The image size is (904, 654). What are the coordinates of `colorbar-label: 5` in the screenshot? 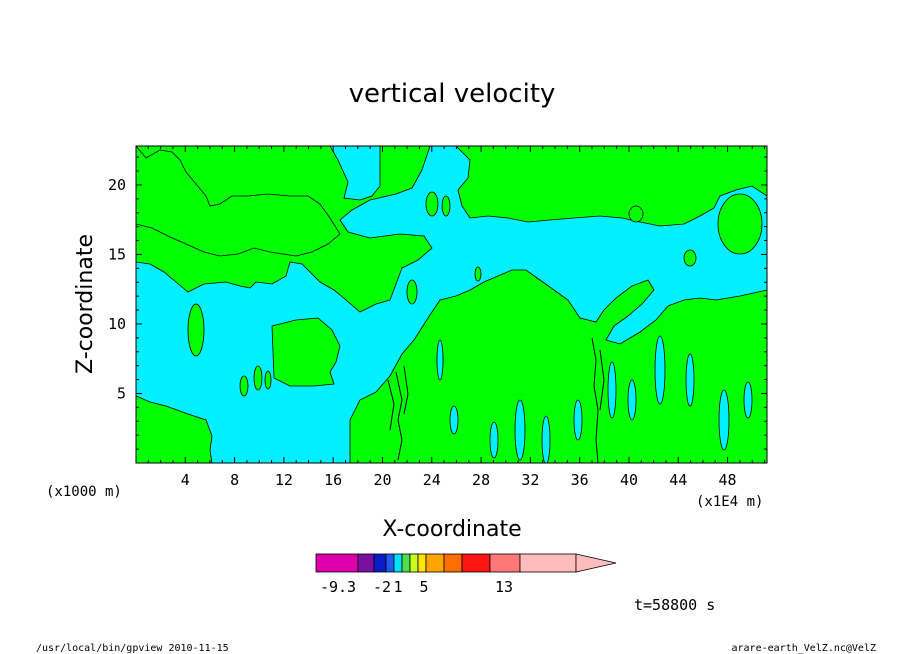 It's located at (423, 587).